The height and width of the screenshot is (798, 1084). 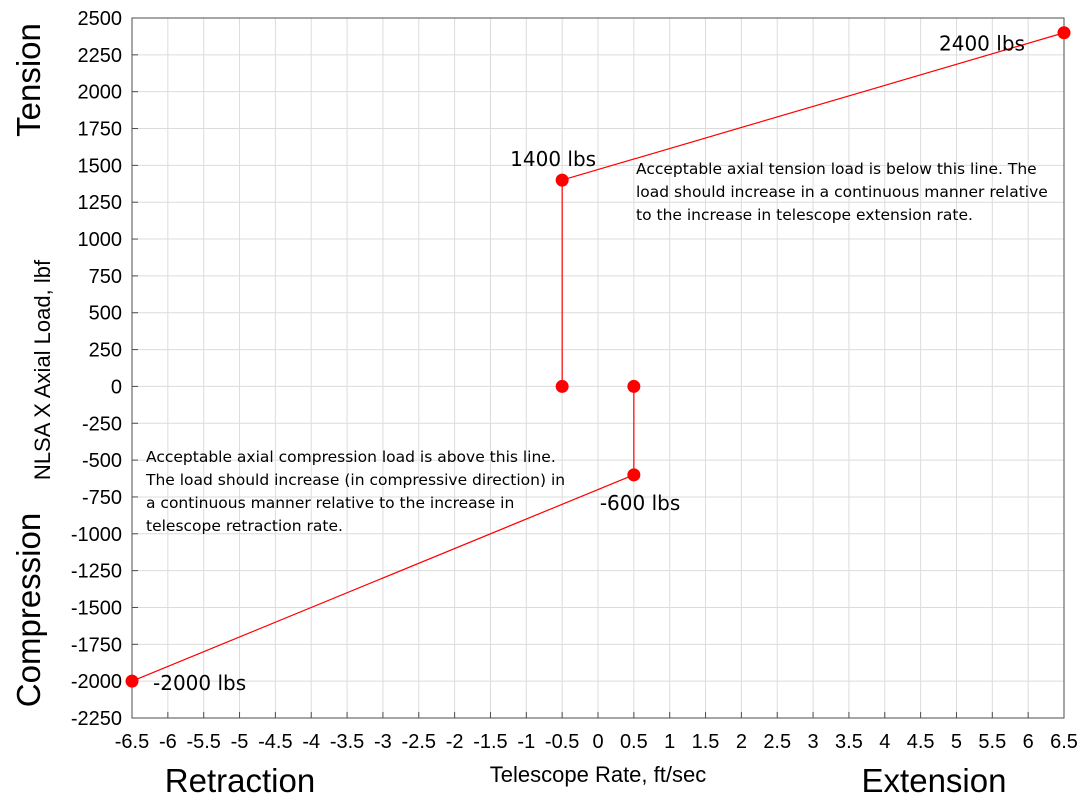 What do you see at coordinates (102, 461) in the screenshot?
I see `y-tick-label: -500` at bounding box center [102, 461].